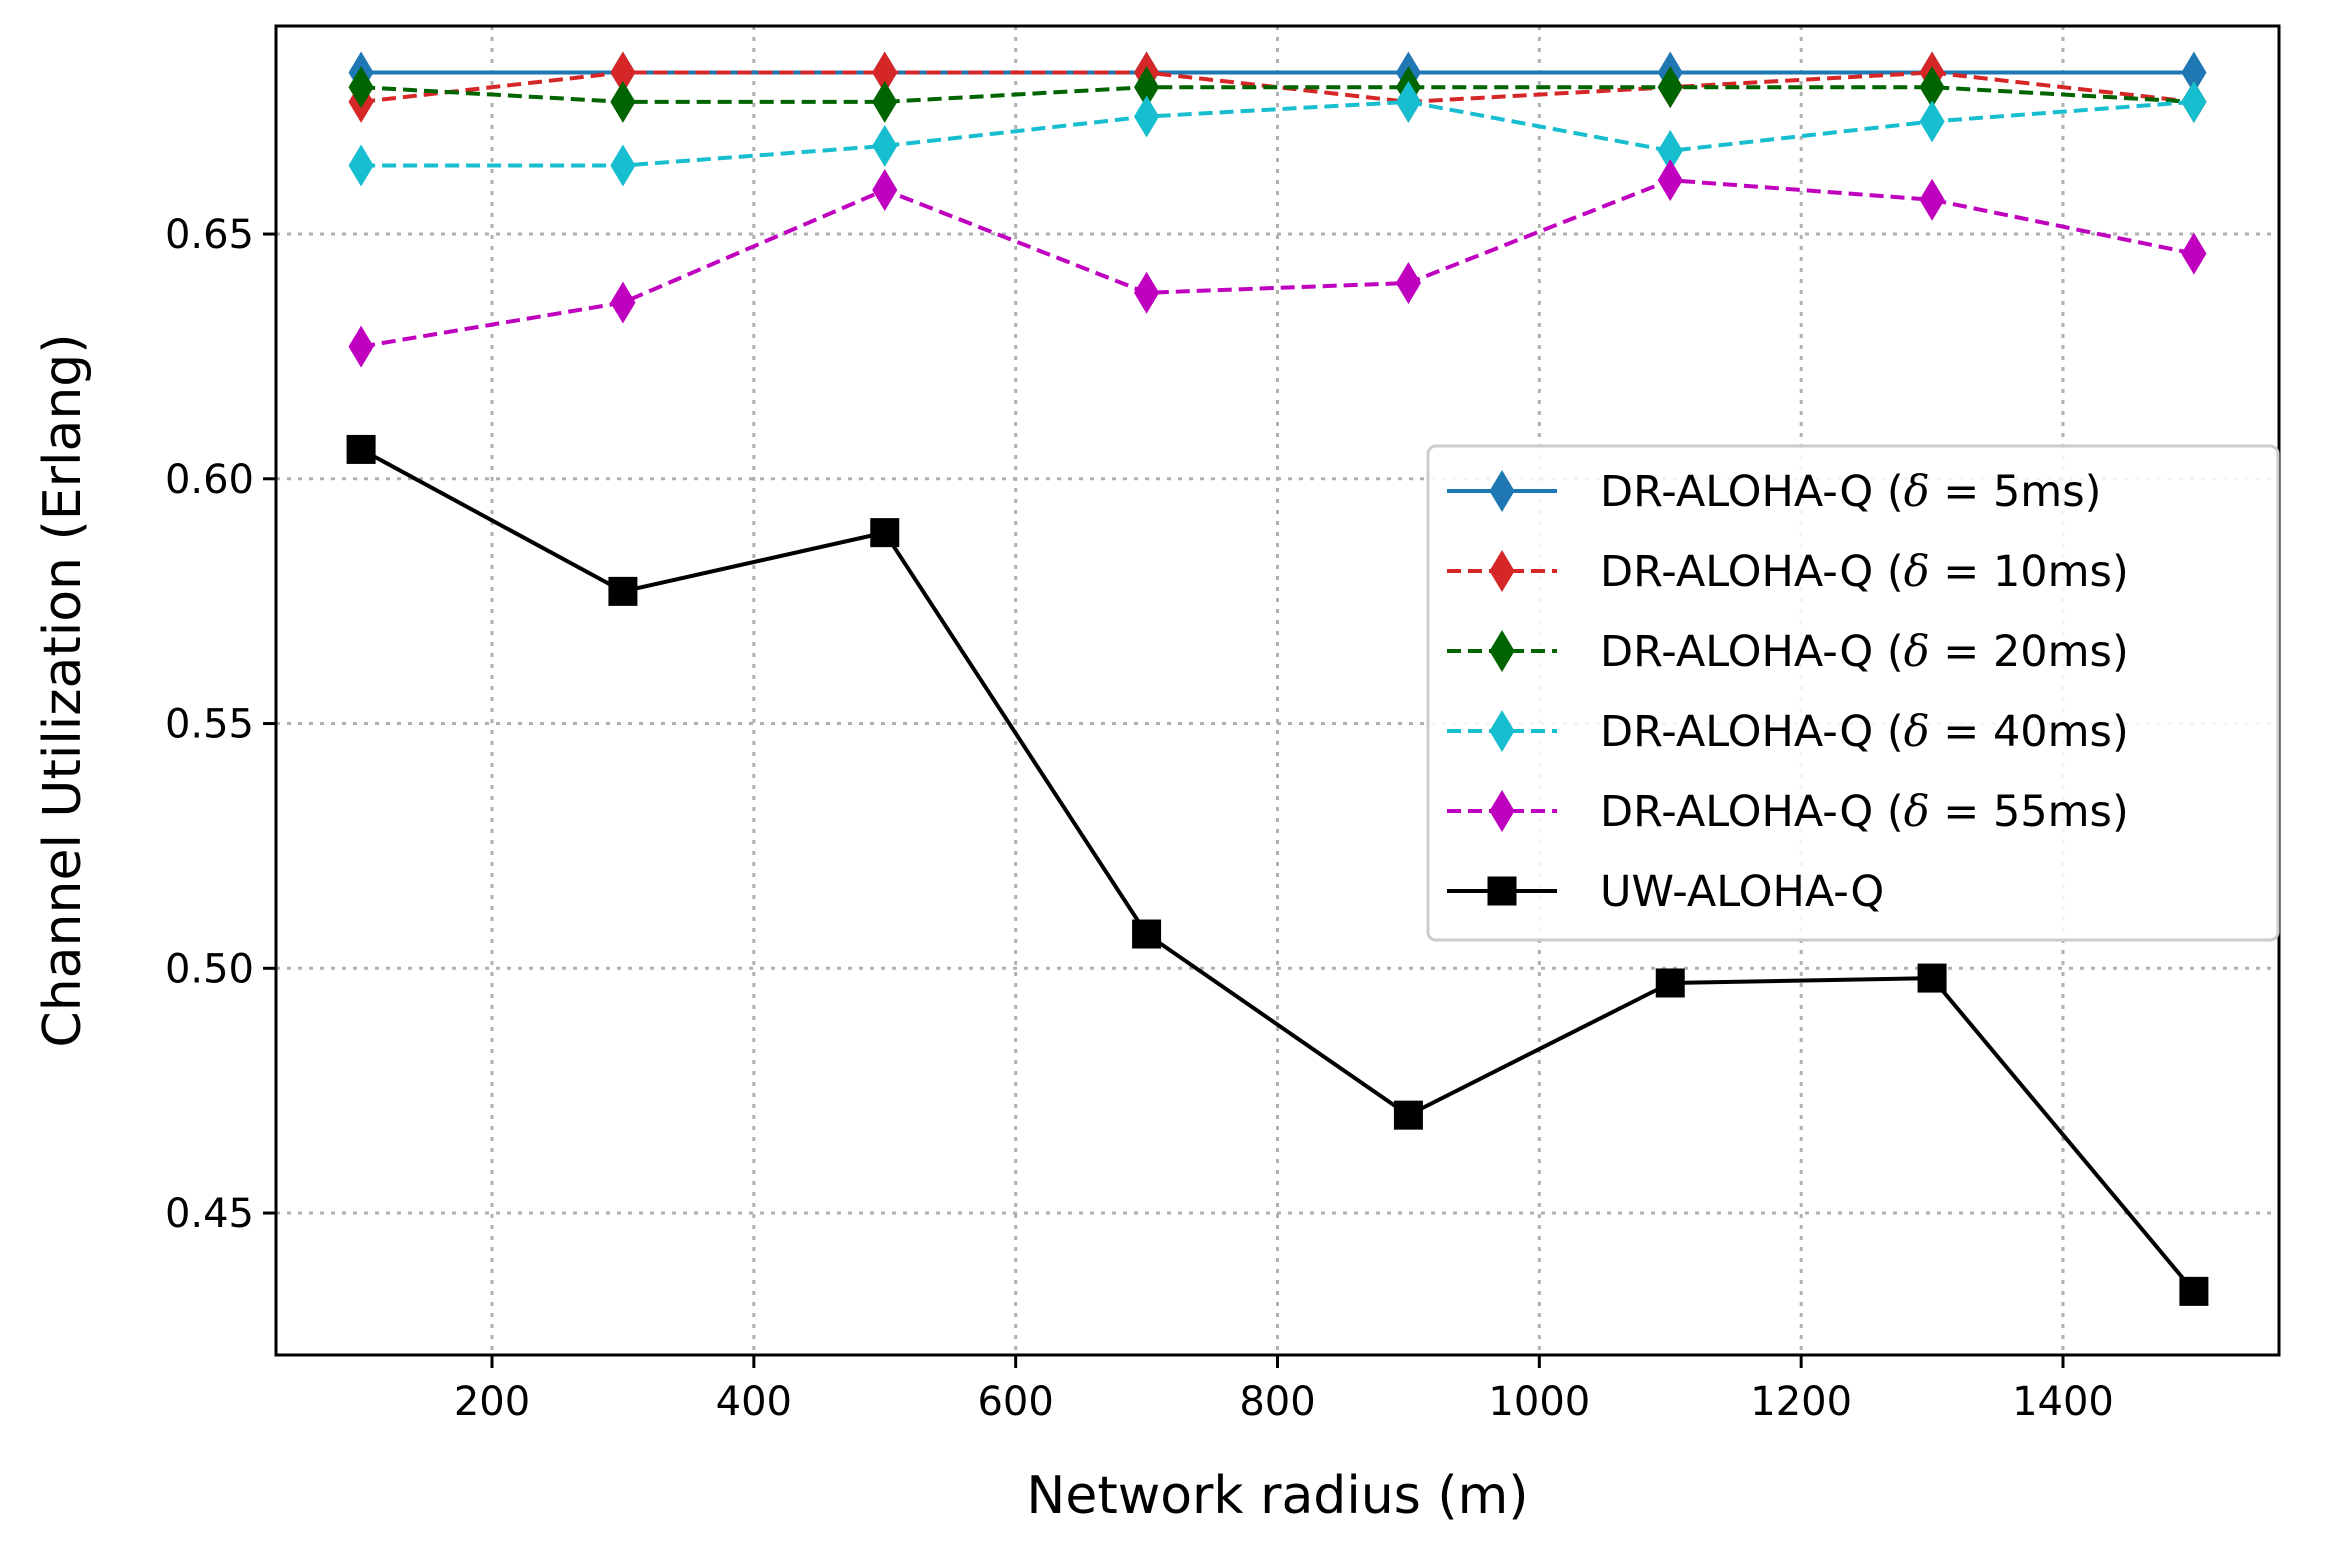 Image resolution: width=2328 pixels, height=1548 pixels. I want to click on legend-label-3: DR-ALOHA-Q (δ = 40ms), so click(1864, 732).